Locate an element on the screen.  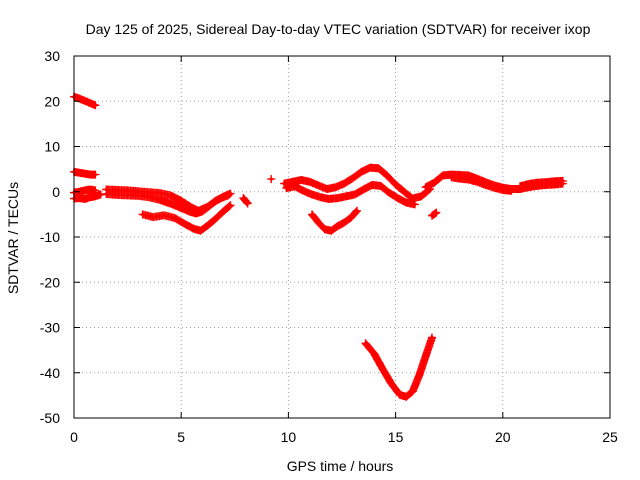
series-track-m is located at coordinates (398, 367).